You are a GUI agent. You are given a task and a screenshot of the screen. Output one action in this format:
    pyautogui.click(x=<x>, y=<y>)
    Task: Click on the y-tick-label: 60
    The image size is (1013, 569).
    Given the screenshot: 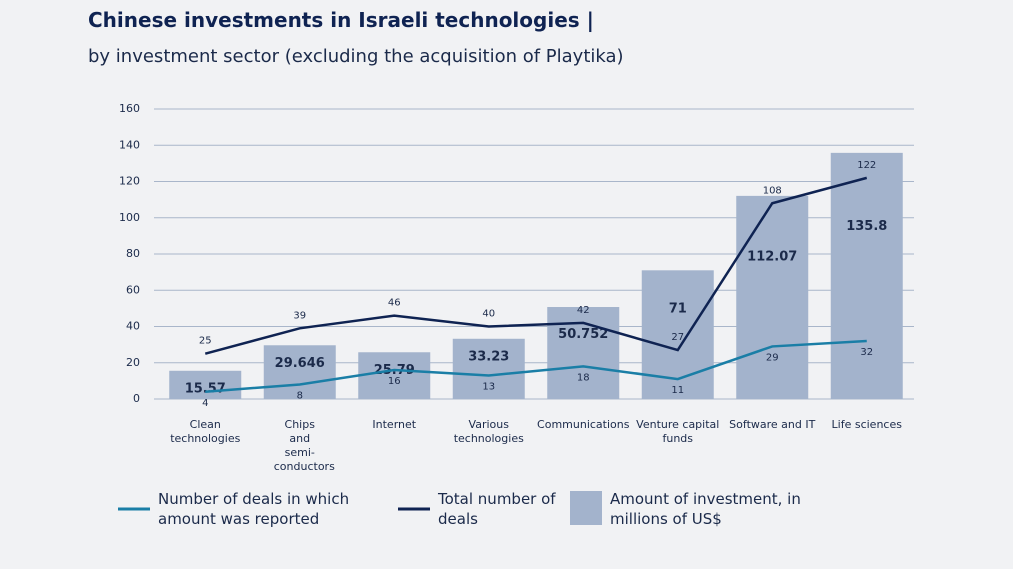 What is the action you would take?
    pyautogui.click(x=133, y=289)
    